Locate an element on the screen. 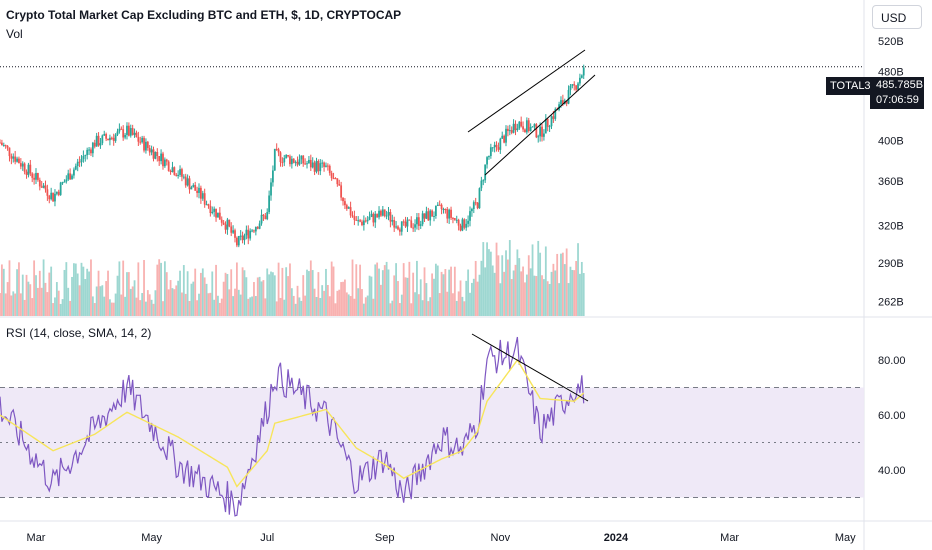 The image size is (932, 550). time-axis-label: Mar is located at coordinates (729, 538).